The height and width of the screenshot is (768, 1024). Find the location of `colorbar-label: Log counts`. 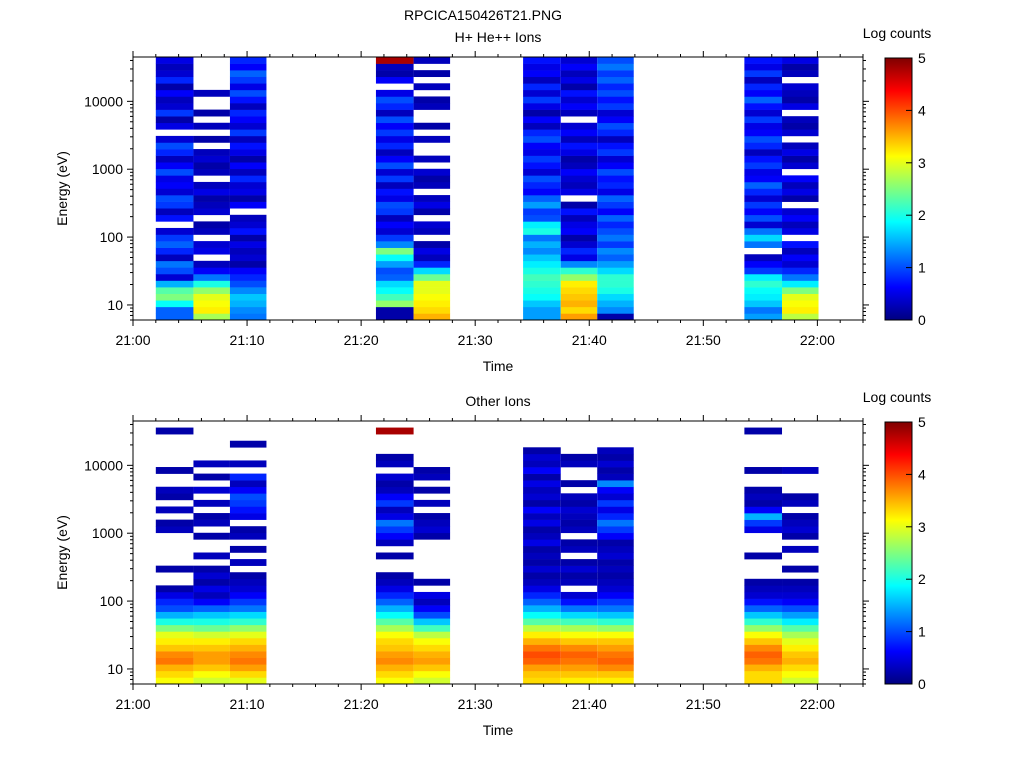

colorbar-label: Log counts is located at coordinates (897, 397).